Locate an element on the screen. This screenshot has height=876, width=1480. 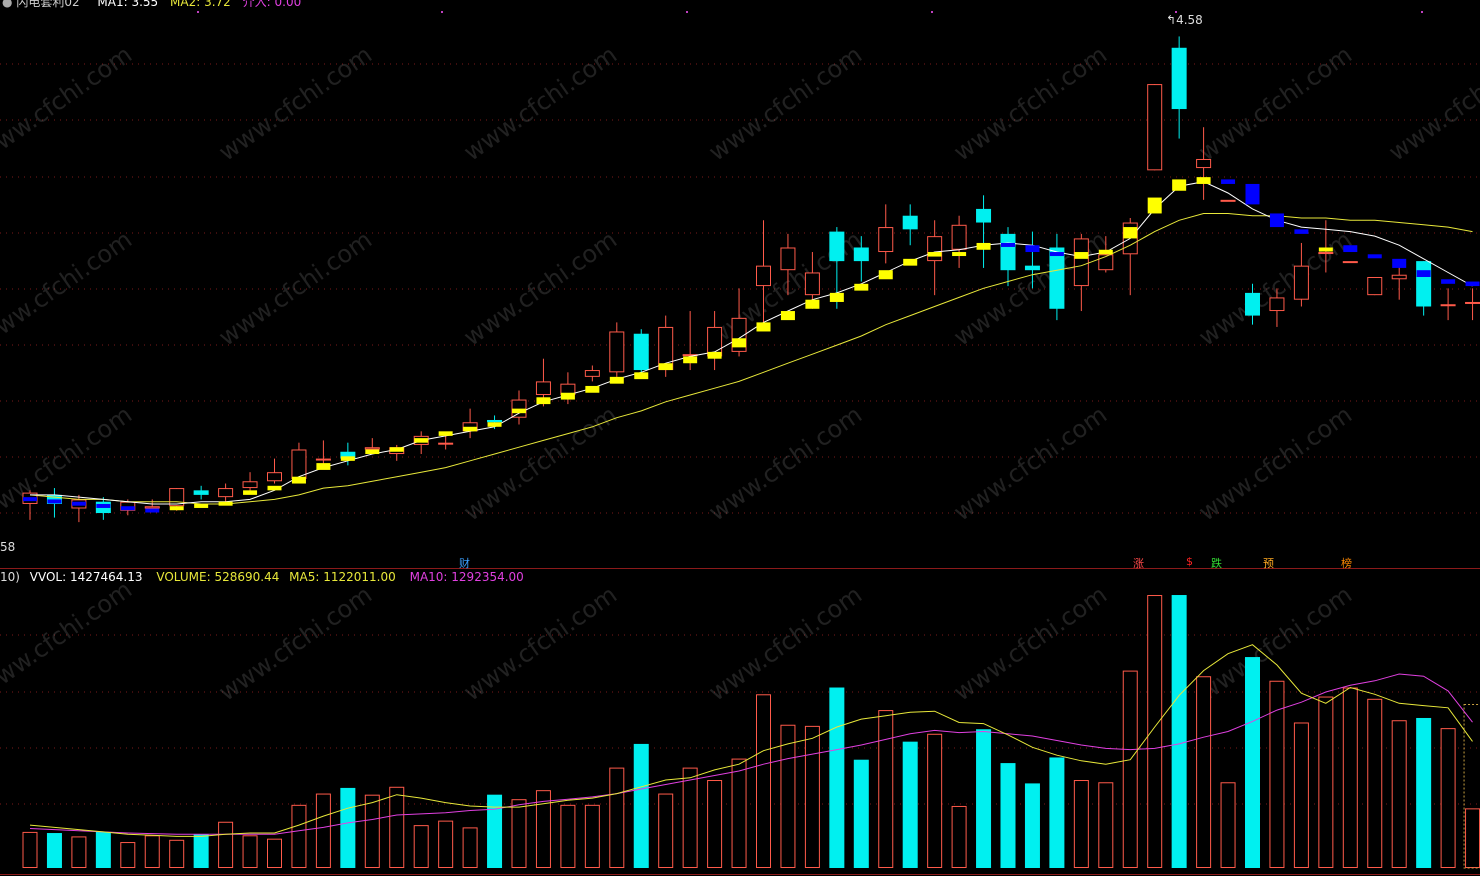
watermark-4: www.cfchi.com is located at coordinates (1030, 103).